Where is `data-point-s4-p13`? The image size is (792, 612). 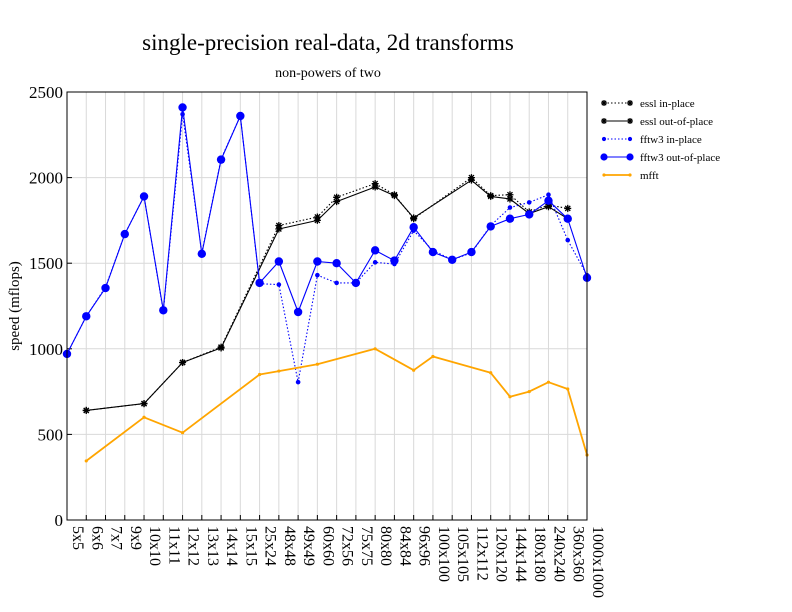
data-point-s4-p13 is located at coordinates (317, 364).